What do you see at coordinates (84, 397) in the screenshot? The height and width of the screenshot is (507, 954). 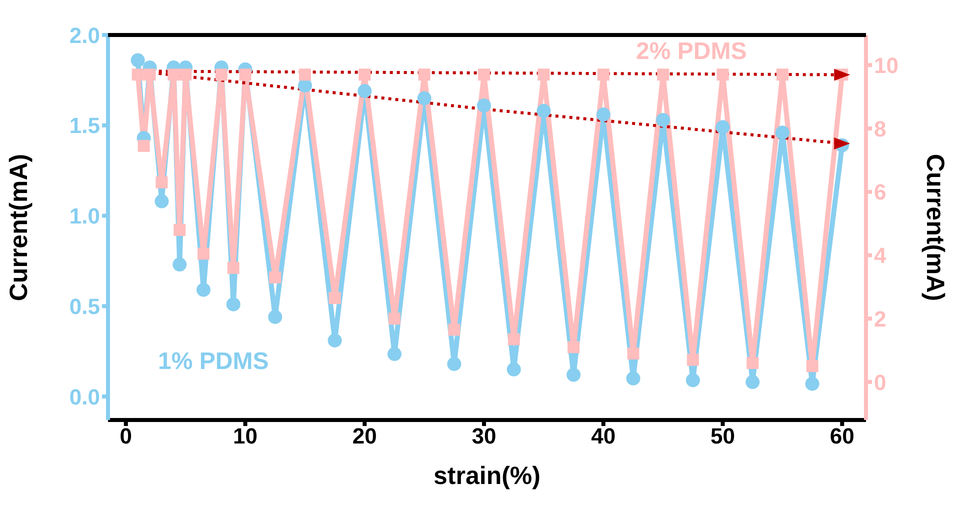 I see `y-tick-label: 0.0` at bounding box center [84, 397].